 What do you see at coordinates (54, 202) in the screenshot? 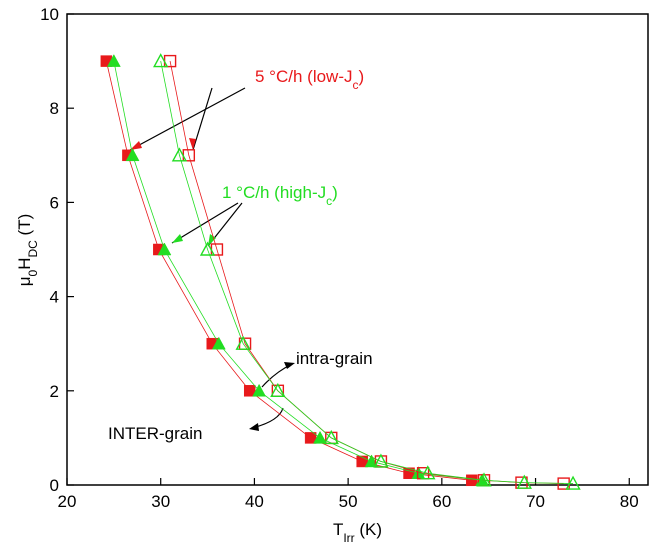
I see `y-tick-label: 6` at bounding box center [54, 202].